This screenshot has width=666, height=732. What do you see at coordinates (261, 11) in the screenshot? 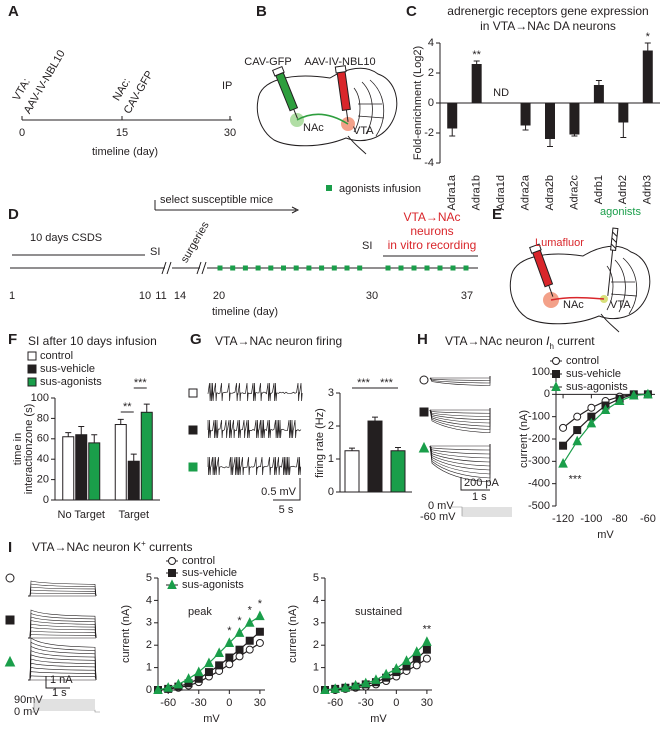
I see `panel-label: B` at bounding box center [261, 11].